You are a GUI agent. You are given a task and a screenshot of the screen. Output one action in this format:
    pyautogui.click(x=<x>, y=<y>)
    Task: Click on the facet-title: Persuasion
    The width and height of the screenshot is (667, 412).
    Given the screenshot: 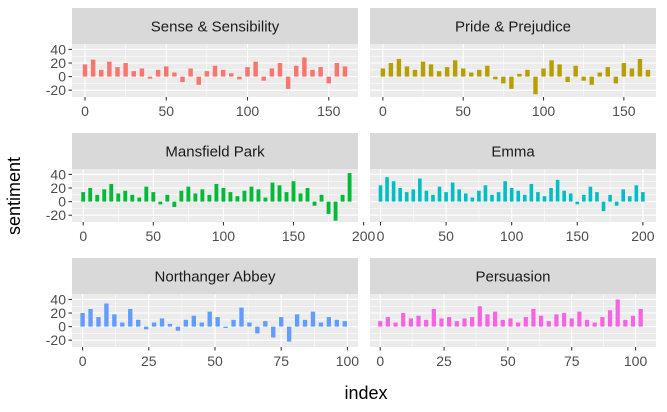 What is the action you would take?
    pyautogui.click(x=512, y=277)
    